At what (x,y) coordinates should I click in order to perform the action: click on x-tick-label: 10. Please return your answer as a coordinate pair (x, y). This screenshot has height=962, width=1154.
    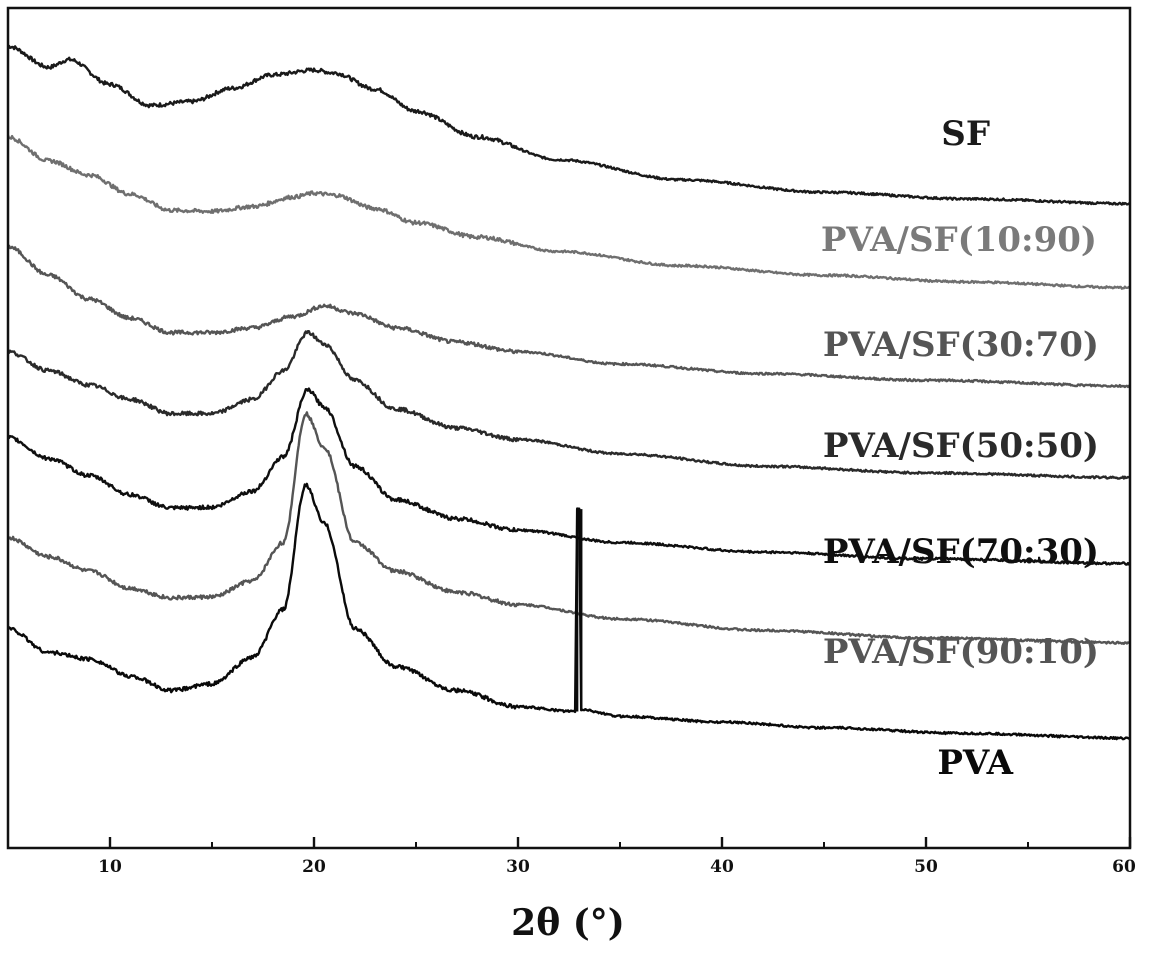
    Looking at the image, I should click on (110, 867).